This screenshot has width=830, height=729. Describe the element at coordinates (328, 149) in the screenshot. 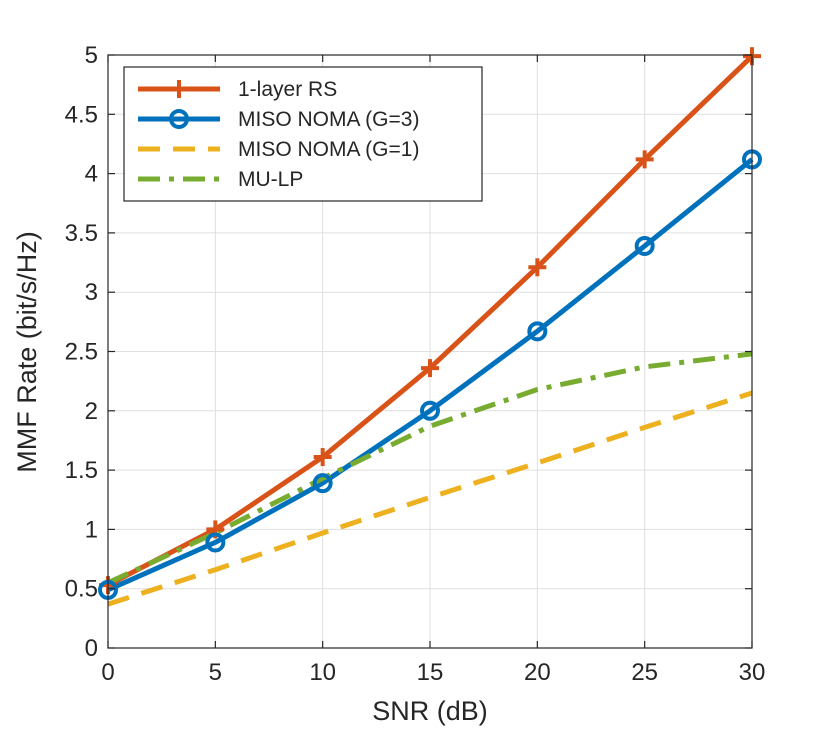

I see `legend-label: MISO NOMA (G=1)` at that location.